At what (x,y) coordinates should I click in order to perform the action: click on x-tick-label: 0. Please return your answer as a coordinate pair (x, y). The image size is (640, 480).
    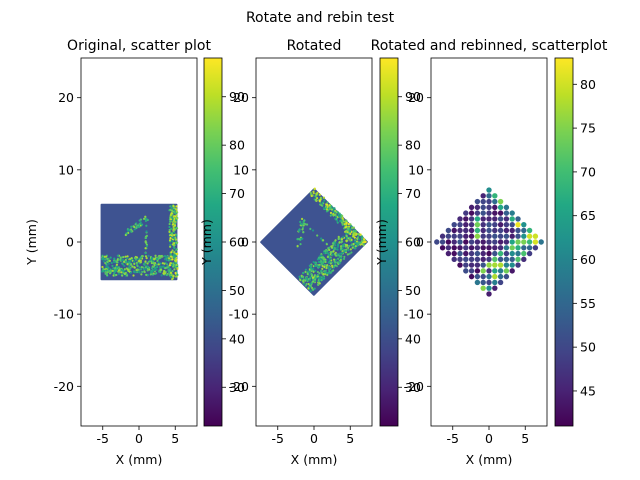
    Looking at the image, I should click on (314, 438).